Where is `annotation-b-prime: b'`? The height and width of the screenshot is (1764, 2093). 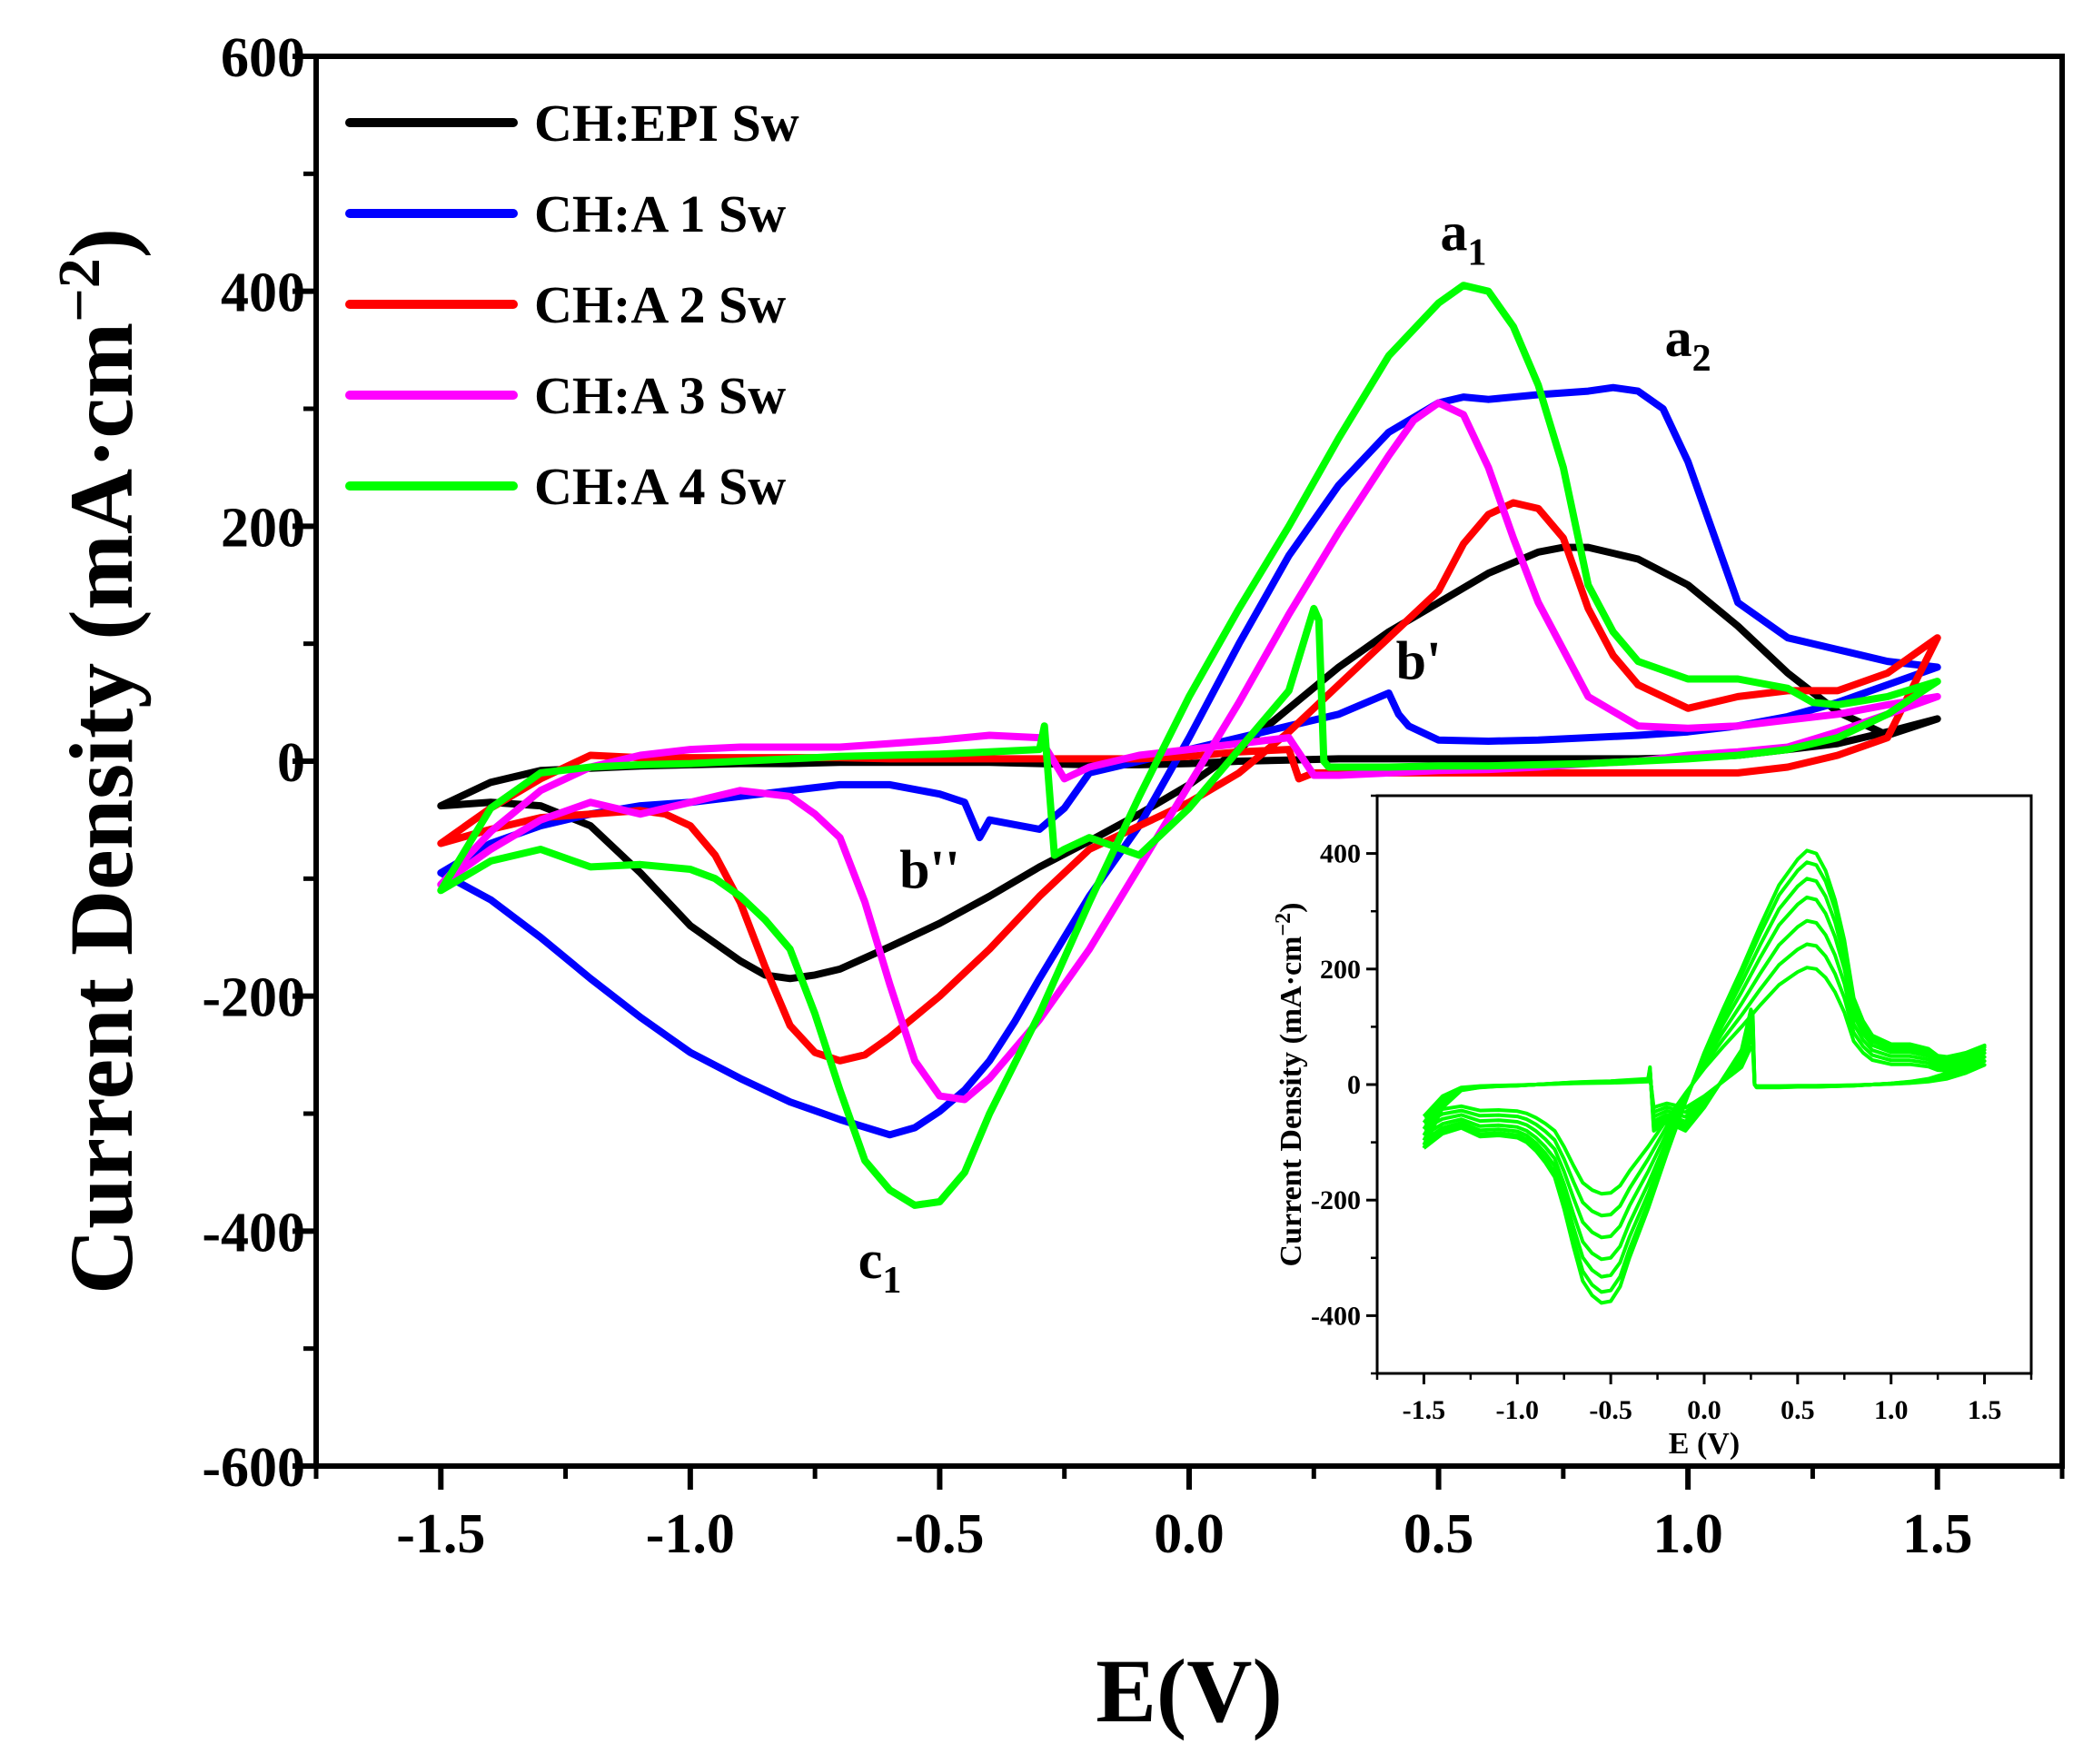
annotation-b-prime: b' is located at coordinates (1419, 660).